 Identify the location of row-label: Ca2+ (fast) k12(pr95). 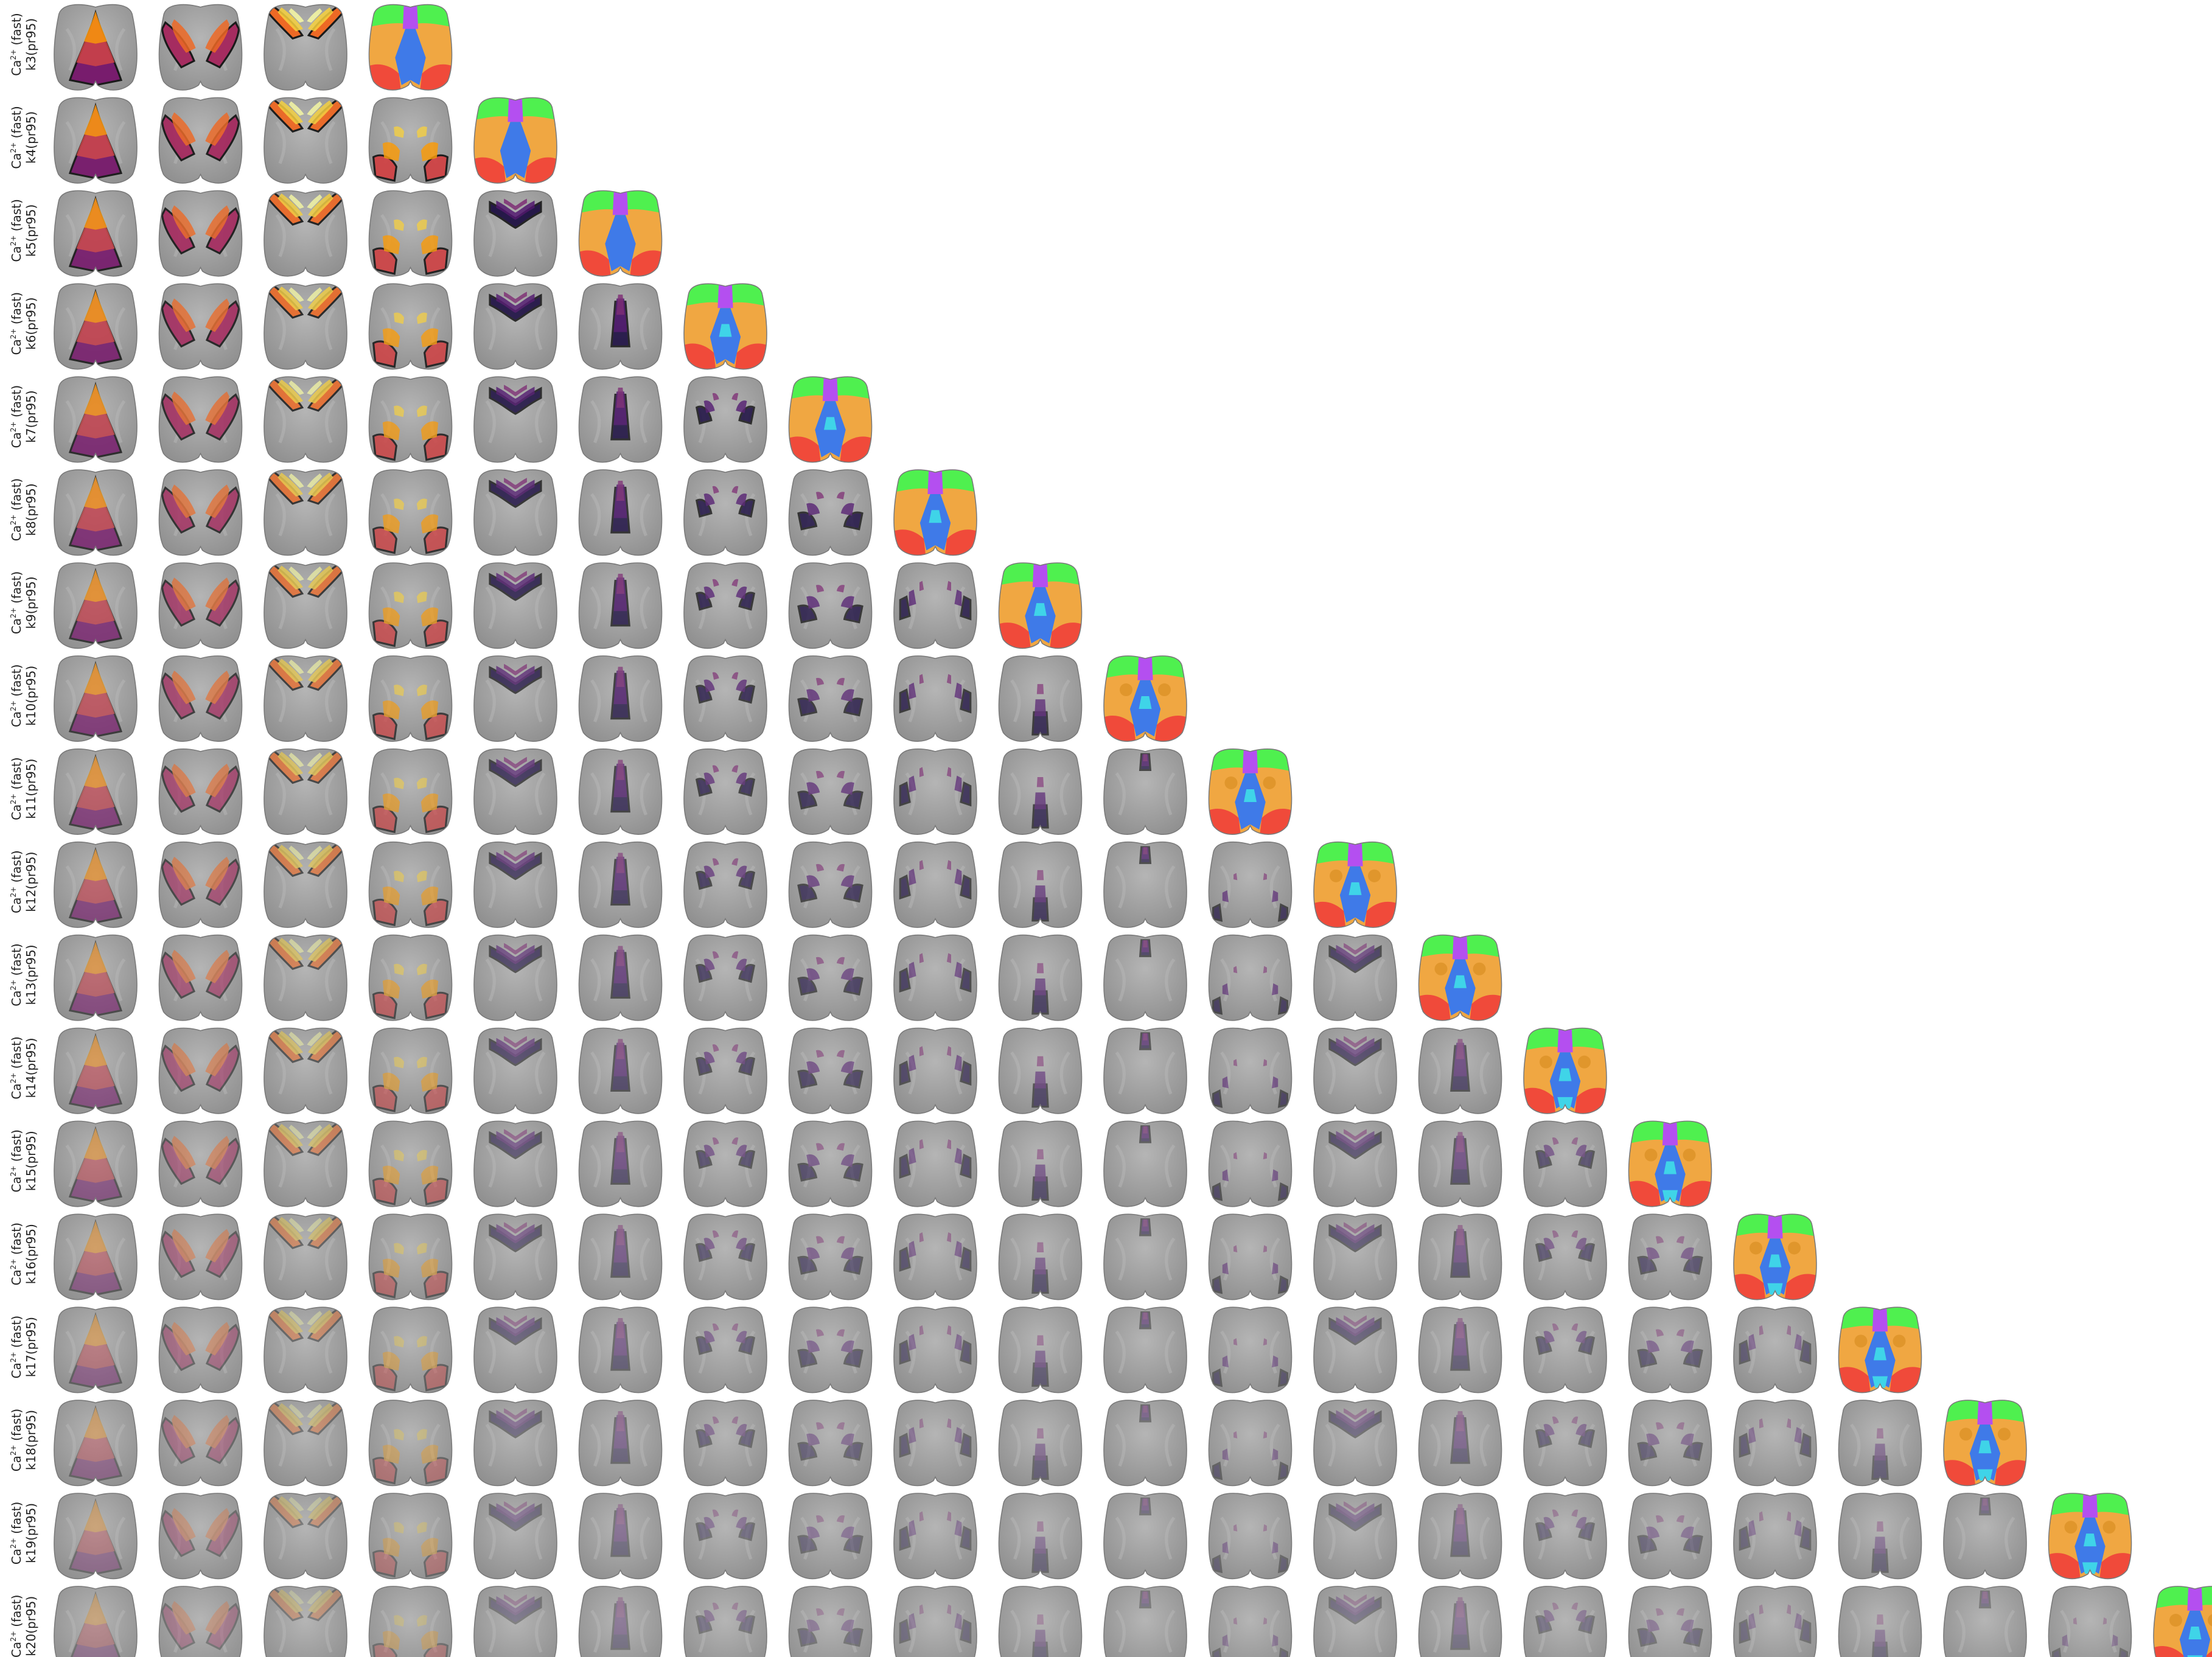
(23, 881).